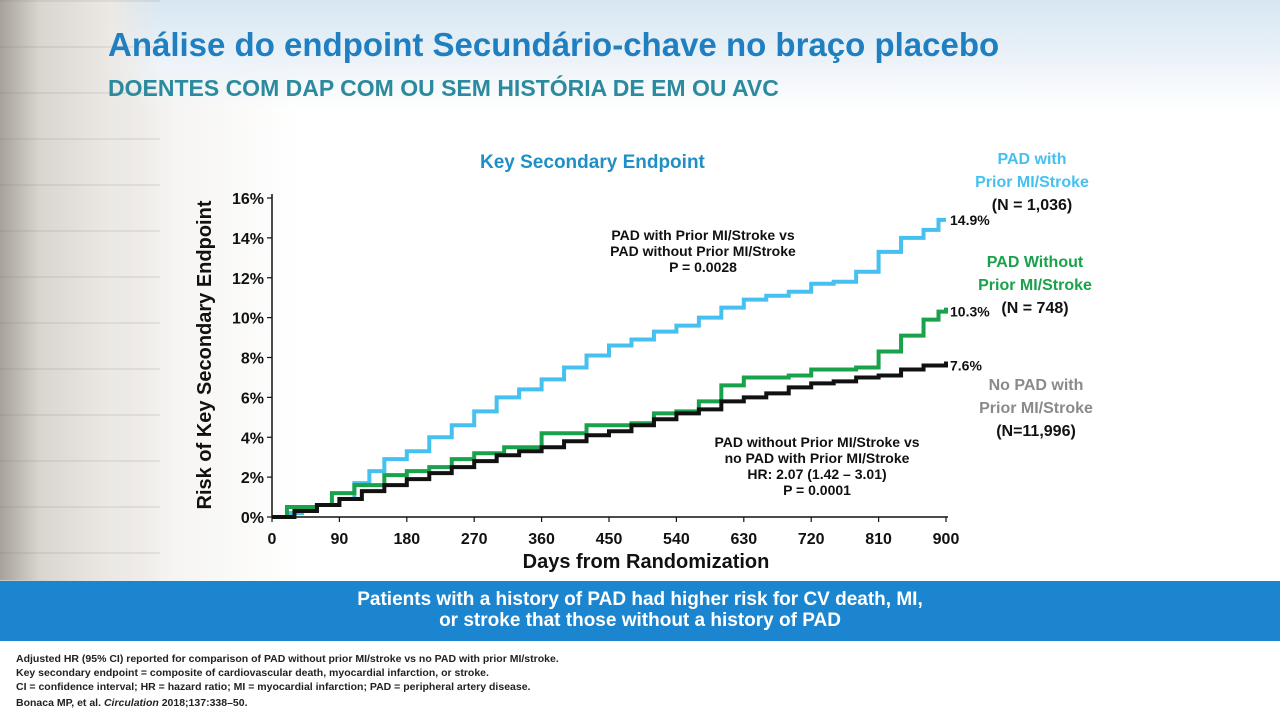 The image size is (1280, 720). I want to click on annotation-comparison-1-line: PAD with Prior MI/Stroke vs, so click(703, 235).